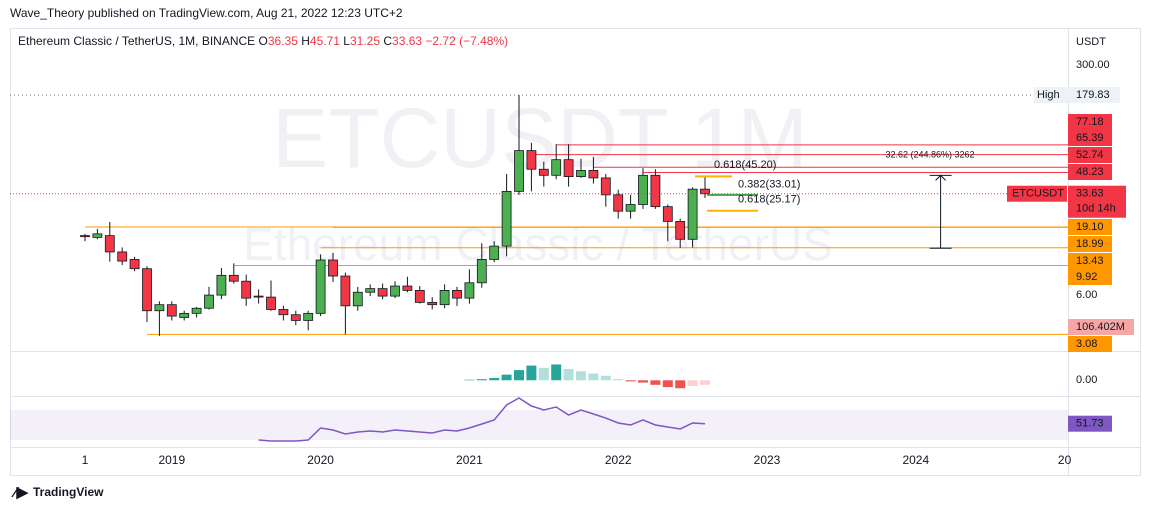 This screenshot has width=1149, height=510. What do you see at coordinates (466, 41) in the screenshot?
I see `legend-text: −2.72 (−7.48%)` at bounding box center [466, 41].